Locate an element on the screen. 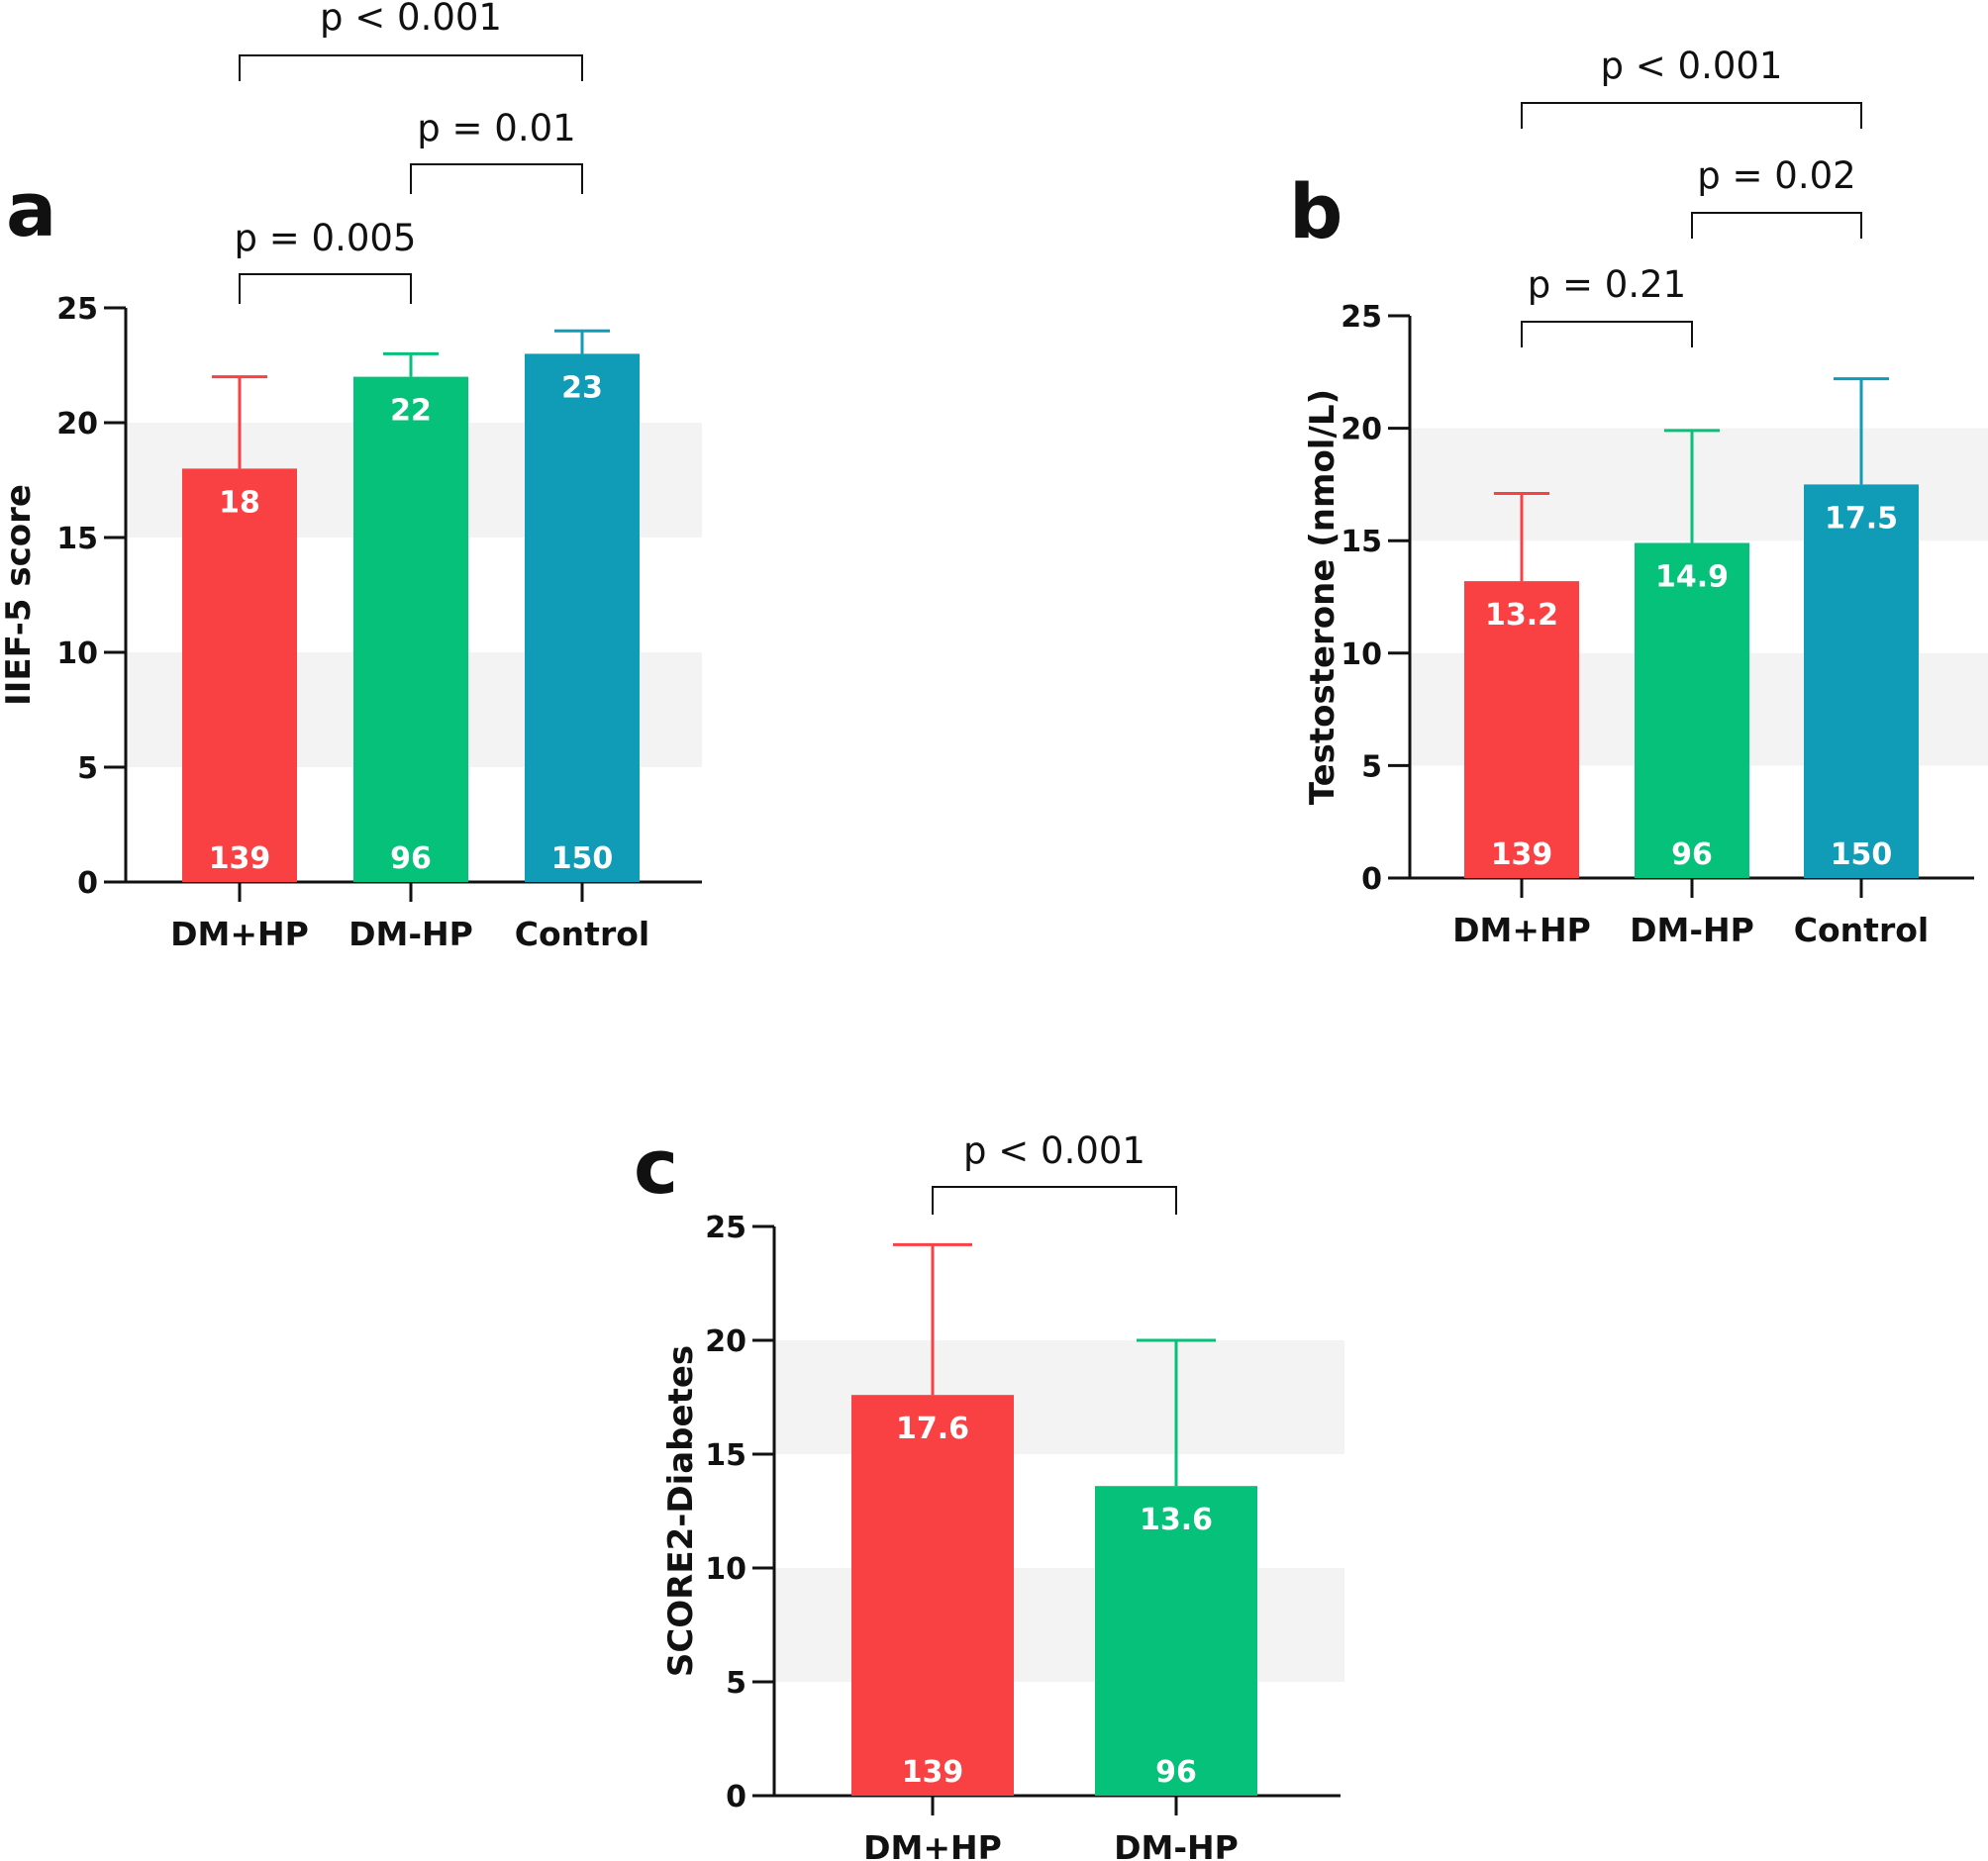 The height and width of the screenshot is (1861, 1988). bar-value-label: 17.5 is located at coordinates (1861, 518).